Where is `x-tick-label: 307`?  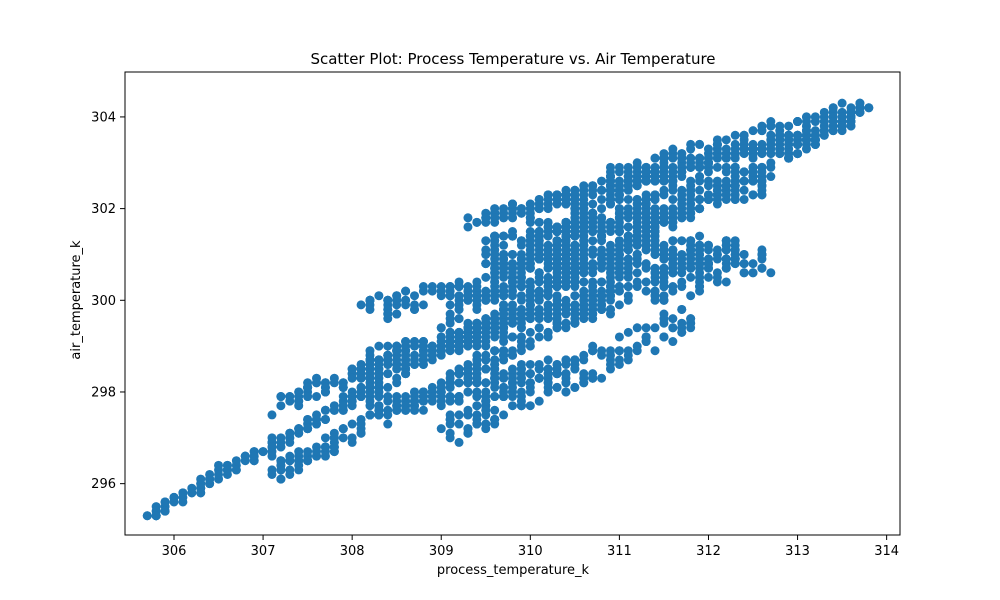 x-tick-label: 307 is located at coordinates (263, 551).